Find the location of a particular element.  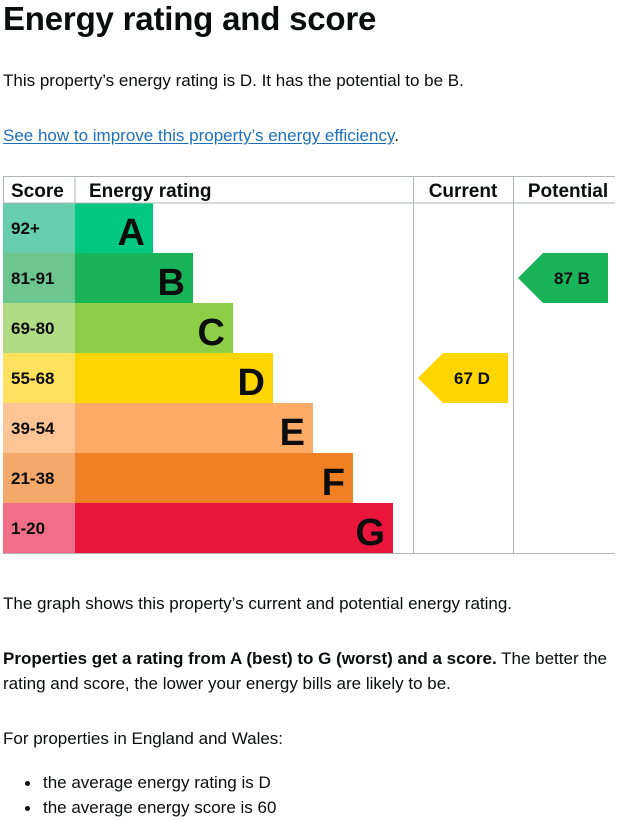

rating-band-letter: E is located at coordinates (292, 433).